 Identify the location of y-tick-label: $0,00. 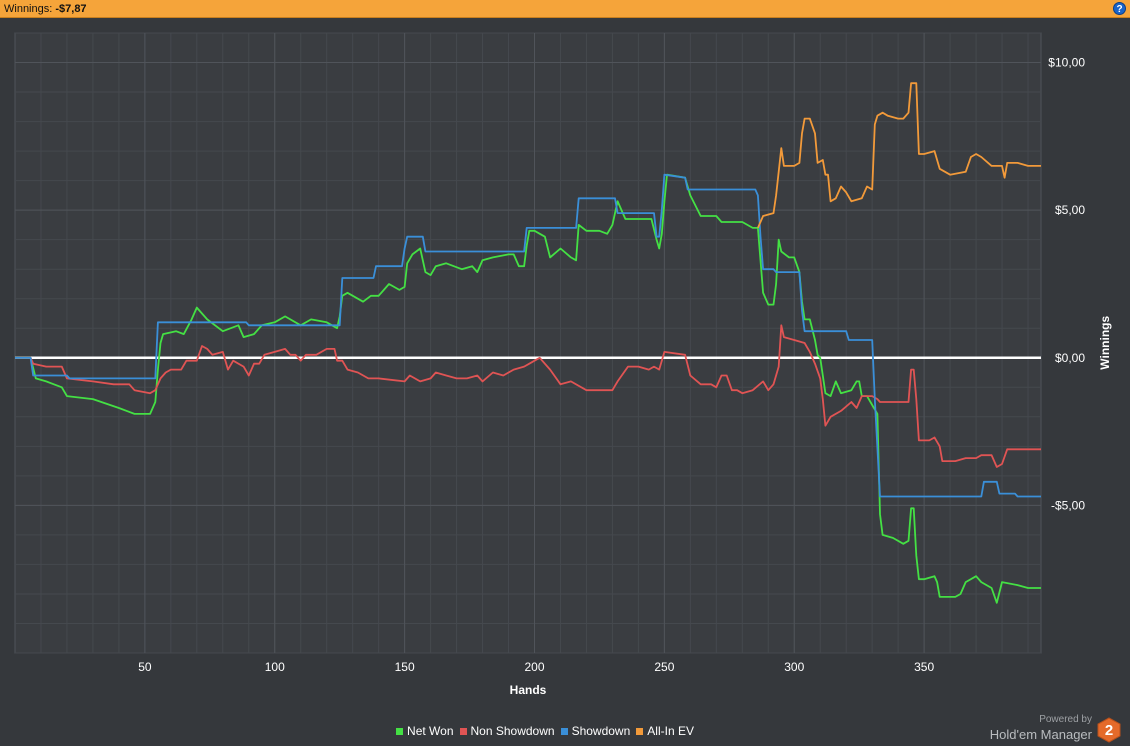
(1070, 358).